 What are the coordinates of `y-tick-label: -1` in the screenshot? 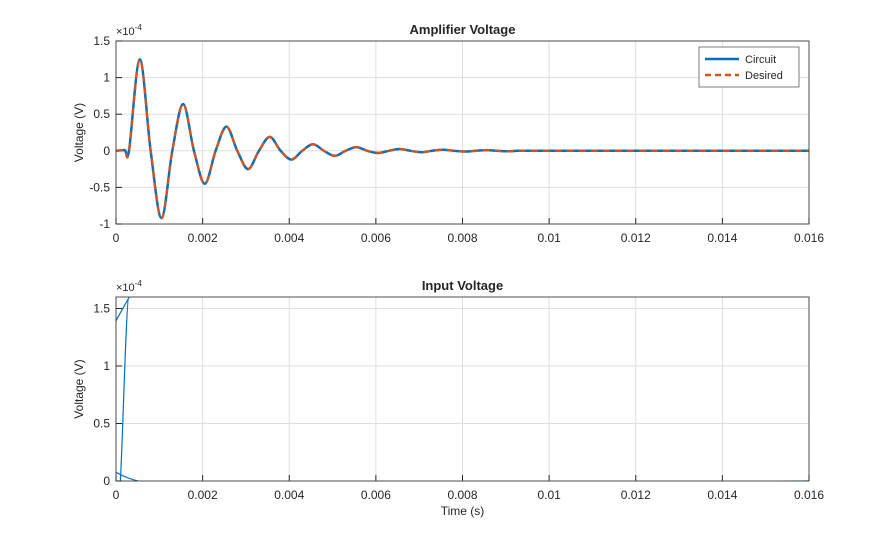 It's located at (104, 224).